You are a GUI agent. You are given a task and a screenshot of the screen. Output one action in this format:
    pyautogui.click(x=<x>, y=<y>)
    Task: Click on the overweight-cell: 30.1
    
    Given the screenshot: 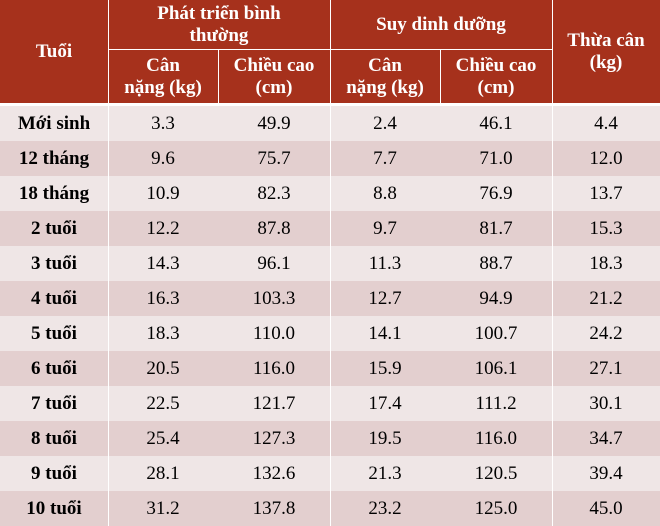 What is the action you would take?
    pyautogui.click(x=606, y=403)
    